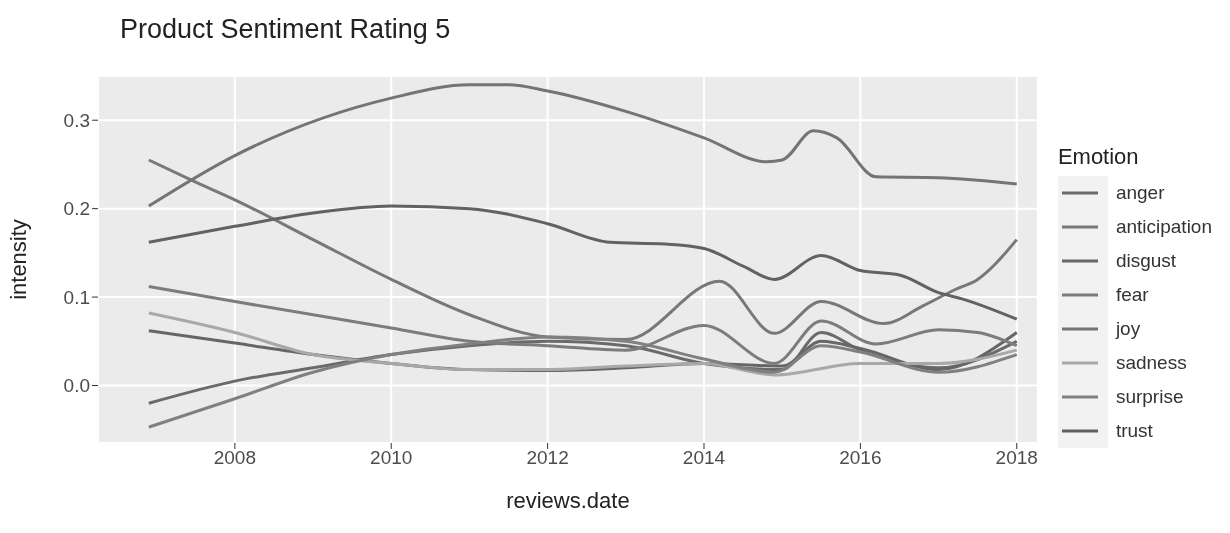 The width and height of the screenshot is (1230, 533). Describe the element at coordinates (76, 386) in the screenshot. I see `y-tick-label: 0.0` at that location.